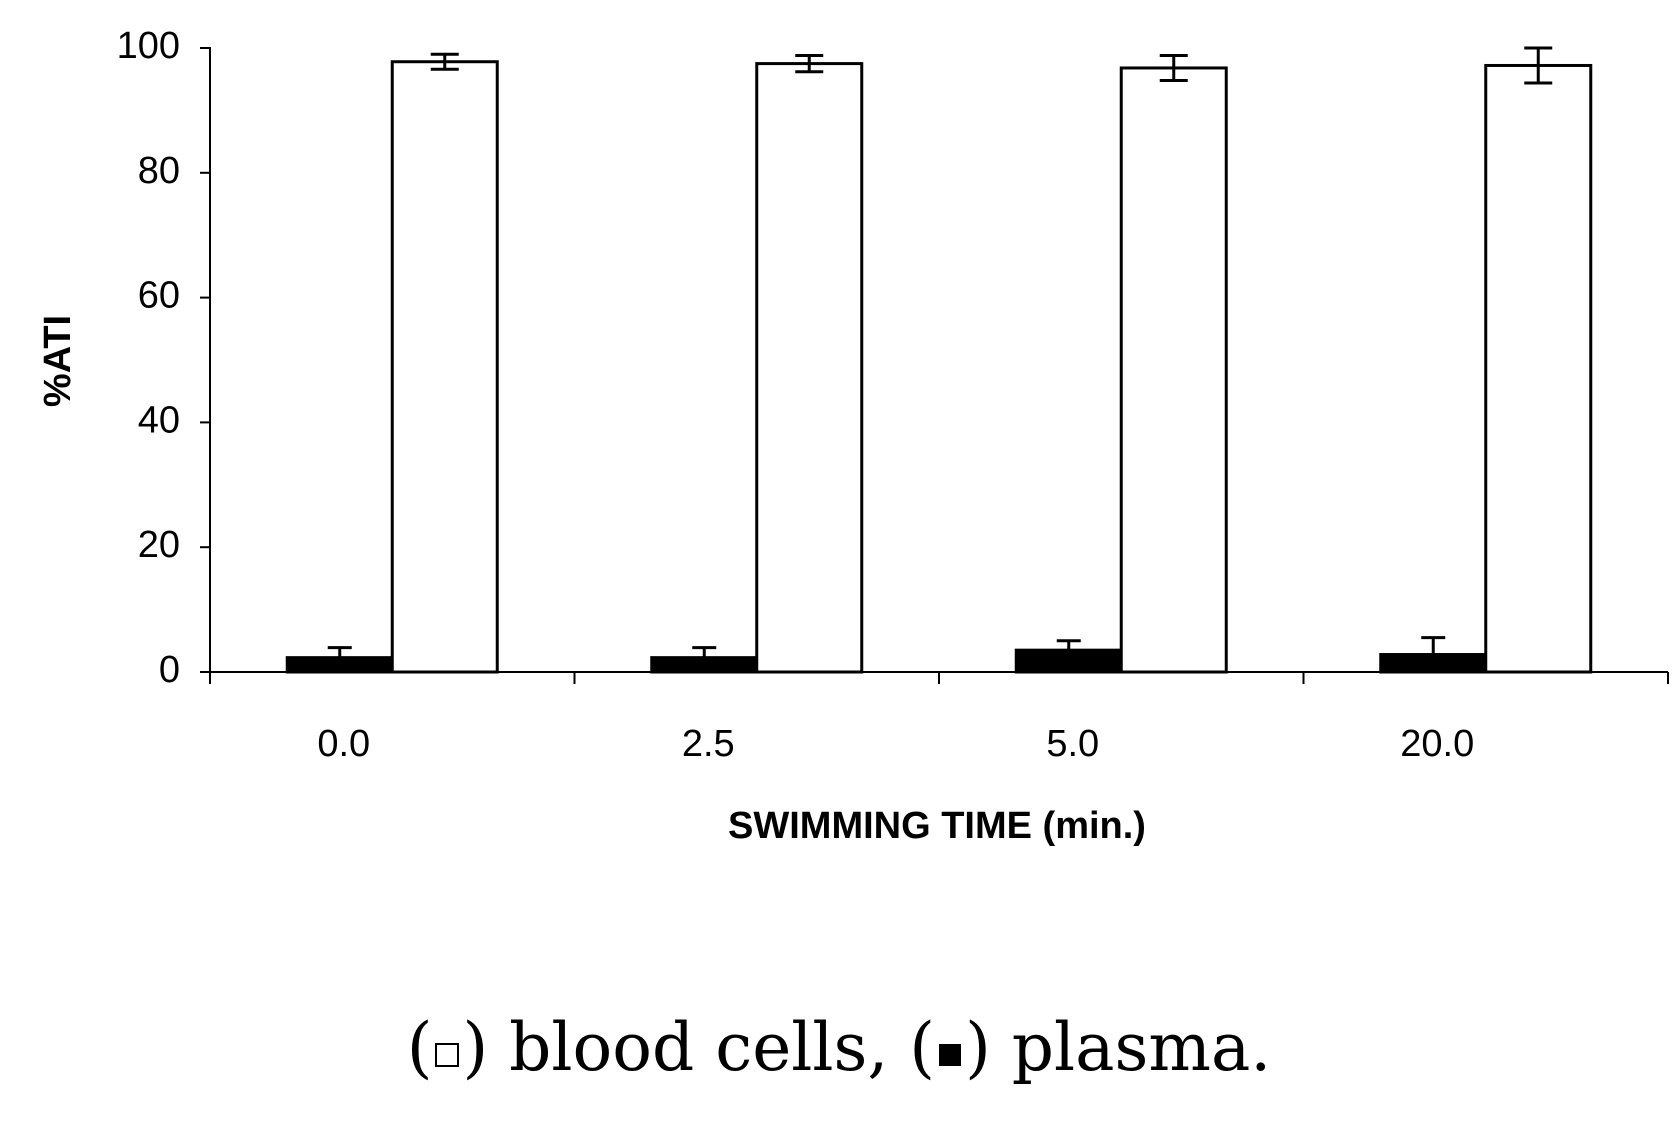 This screenshot has width=1678, height=1121. Describe the element at coordinates (950, 1055) in the screenshot. I see `filled-square-icon` at that location.